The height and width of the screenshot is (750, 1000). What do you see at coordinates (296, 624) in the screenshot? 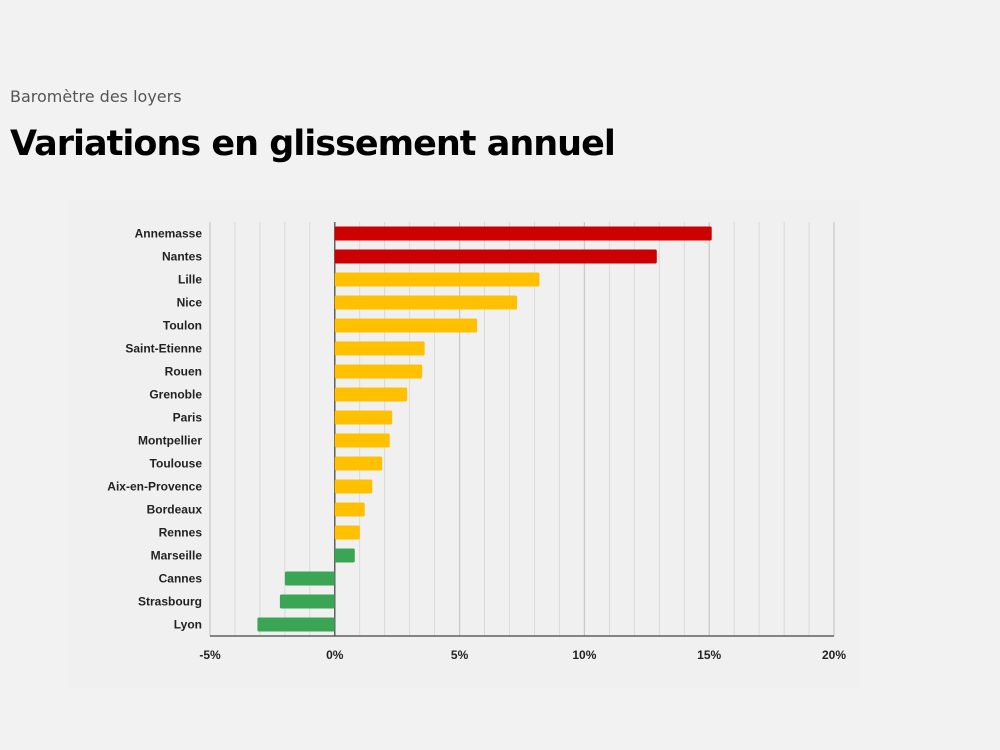
I see `bar-lyon` at bounding box center [296, 624].